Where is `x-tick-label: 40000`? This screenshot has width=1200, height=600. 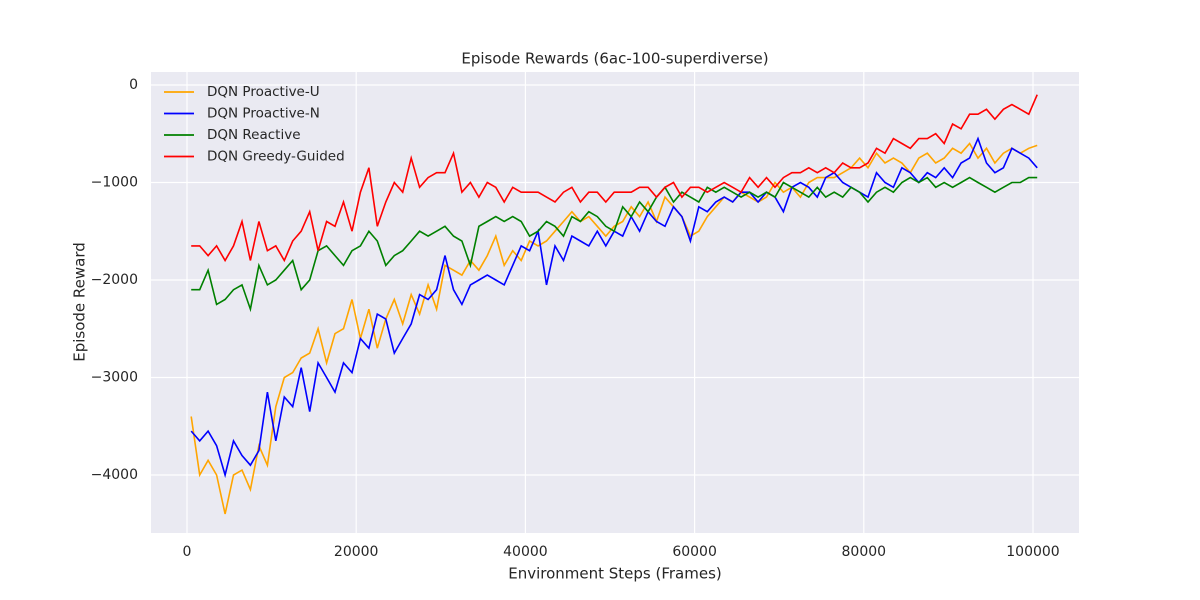 x-tick-label: 40000 is located at coordinates (525, 552).